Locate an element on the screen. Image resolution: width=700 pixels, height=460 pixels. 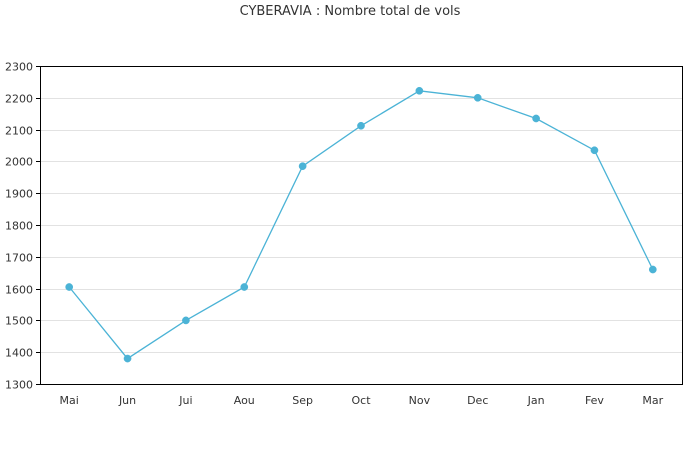
y-tick-label: 1800 is located at coordinates (19, 226).